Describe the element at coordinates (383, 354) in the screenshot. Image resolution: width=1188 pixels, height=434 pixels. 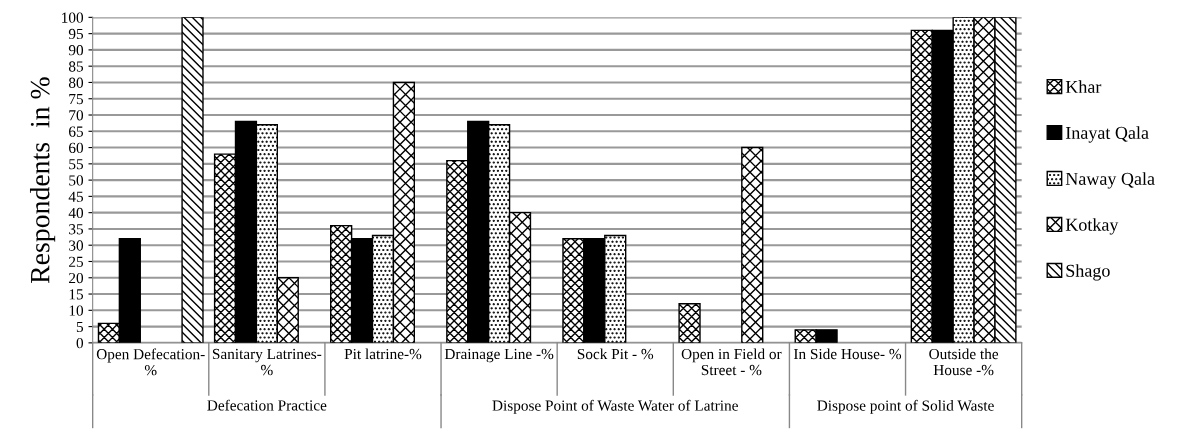
I see `x-tick-label: Pit latrine-%` at that location.